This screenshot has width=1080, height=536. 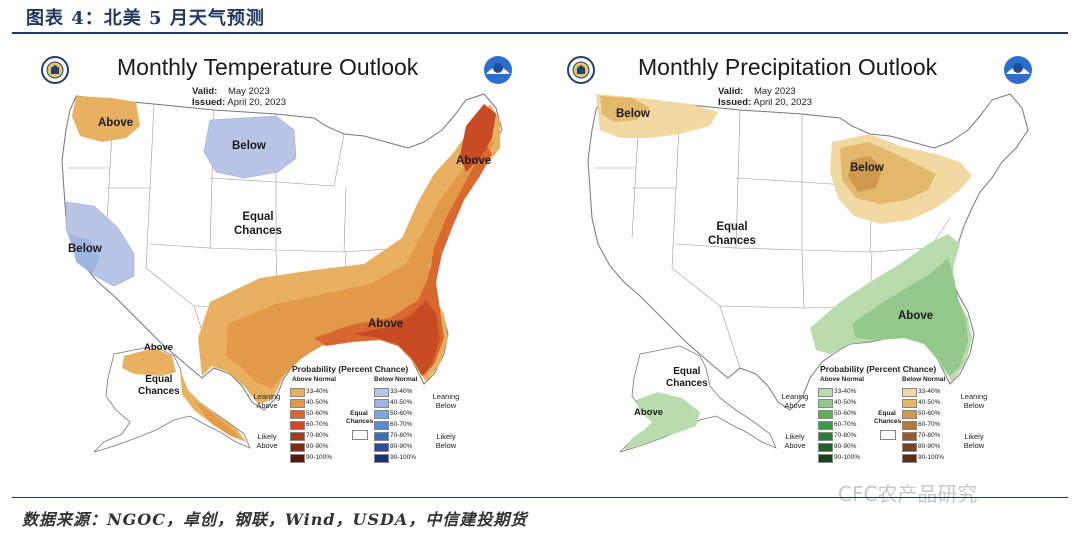 What do you see at coordinates (929, 435) in the screenshot?
I see `legend-pct-below-5: 70-80%` at bounding box center [929, 435].